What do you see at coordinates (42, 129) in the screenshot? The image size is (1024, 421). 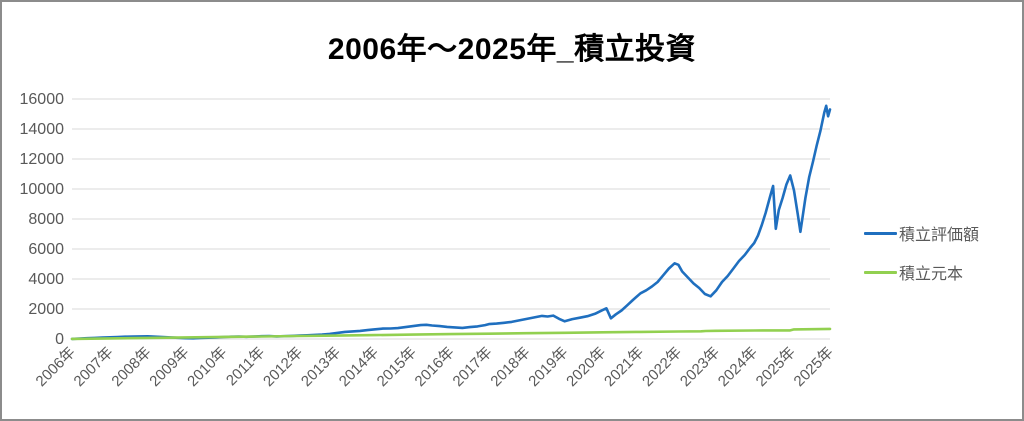 I see `y-tick-label: 14000` at bounding box center [42, 129].